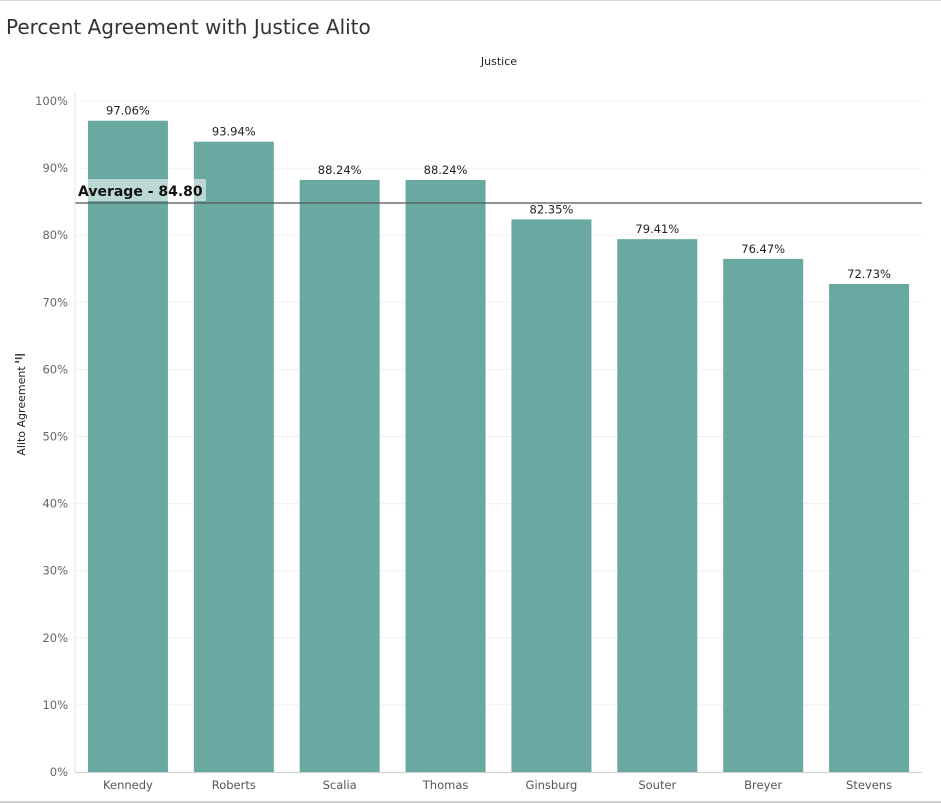 This screenshot has width=941, height=803. I want to click on x-tick-label: Stevens, so click(869, 785).